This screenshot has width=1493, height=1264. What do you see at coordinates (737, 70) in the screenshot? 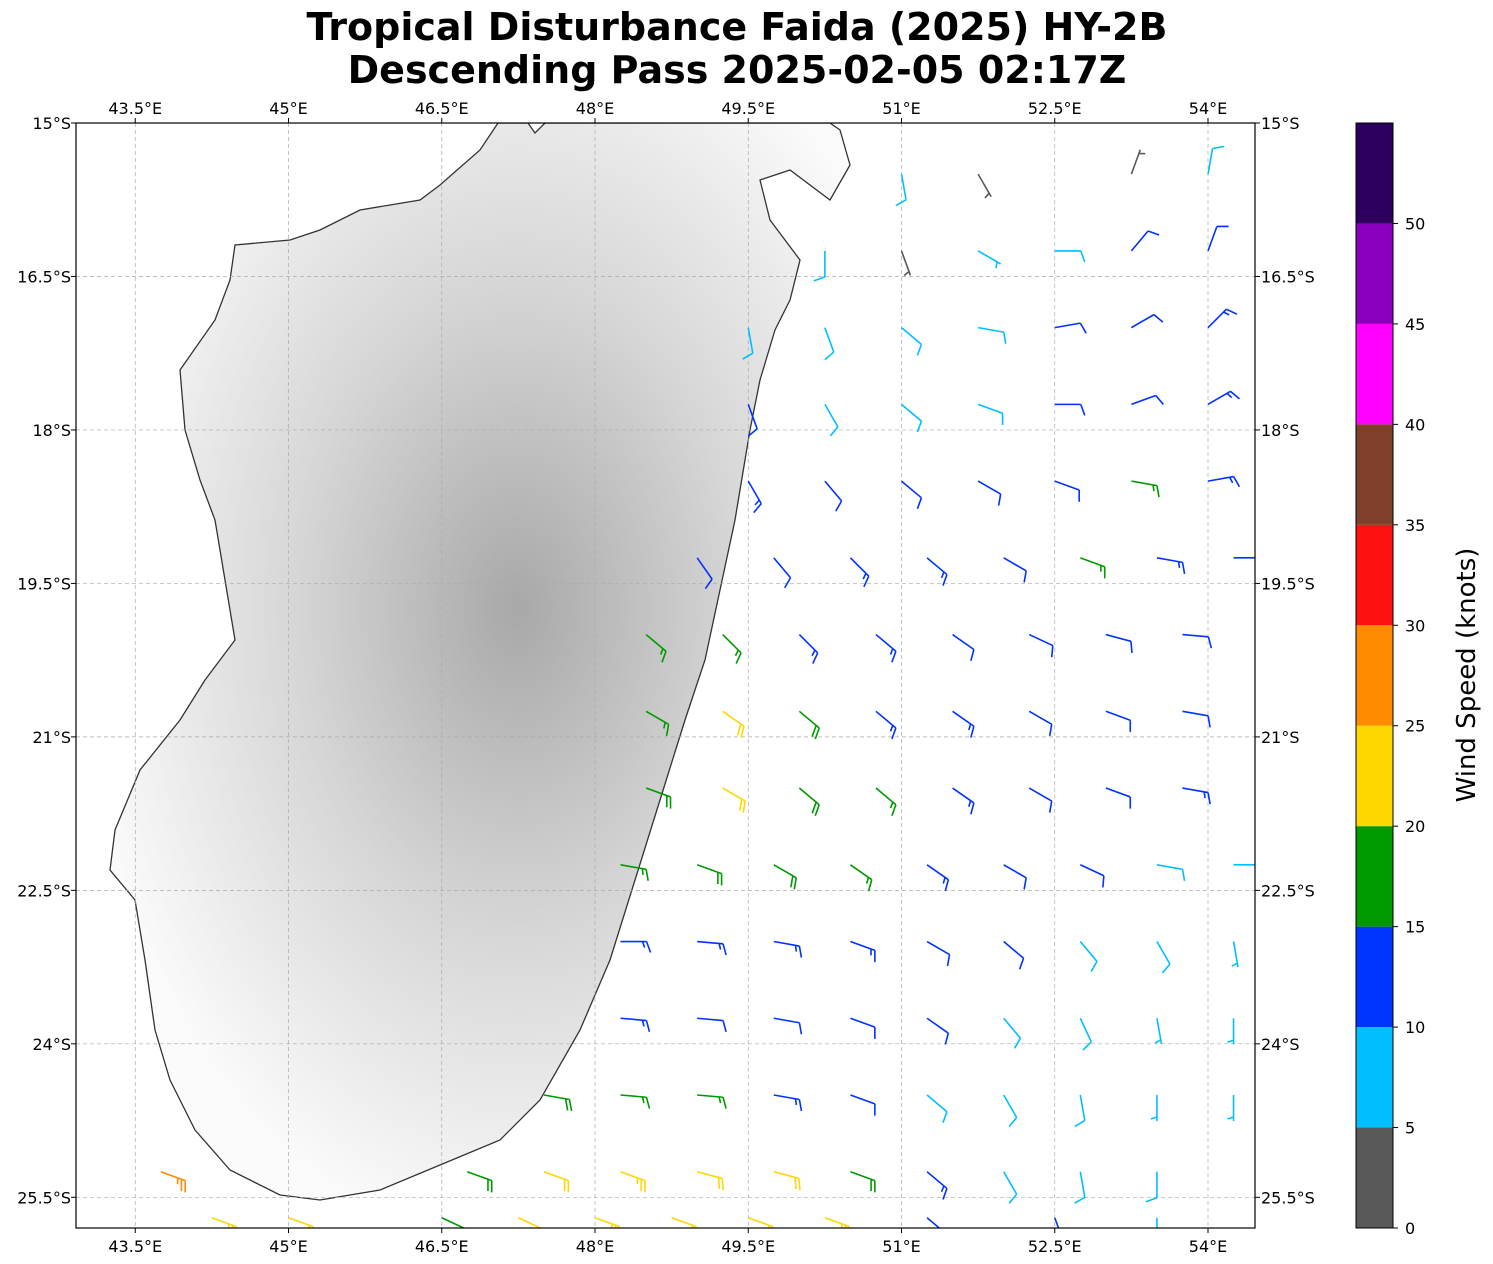
I see `subtitle: Descending Pass 2025-02-05 02:17Z` at bounding box center [737, 70].